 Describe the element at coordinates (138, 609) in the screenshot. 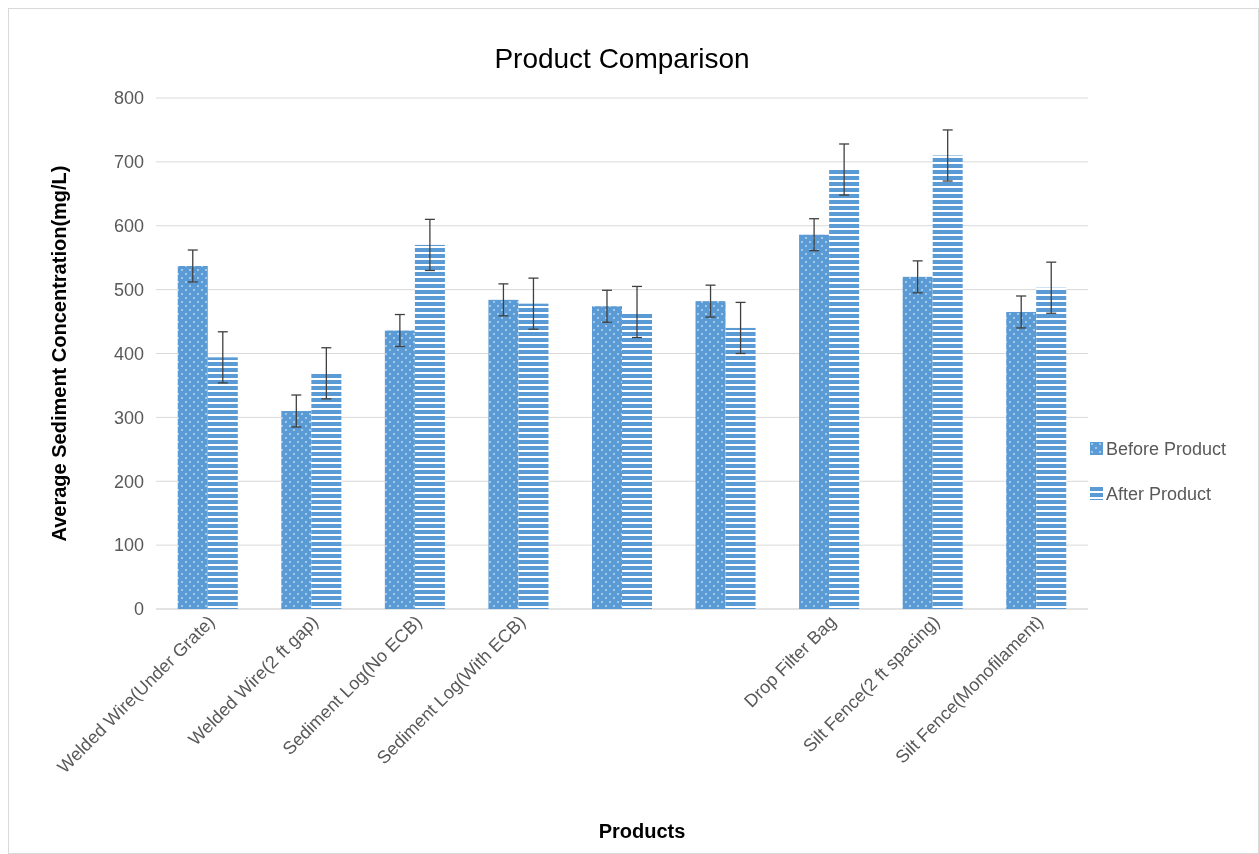

I see `y-tick-label: 0` at that location.